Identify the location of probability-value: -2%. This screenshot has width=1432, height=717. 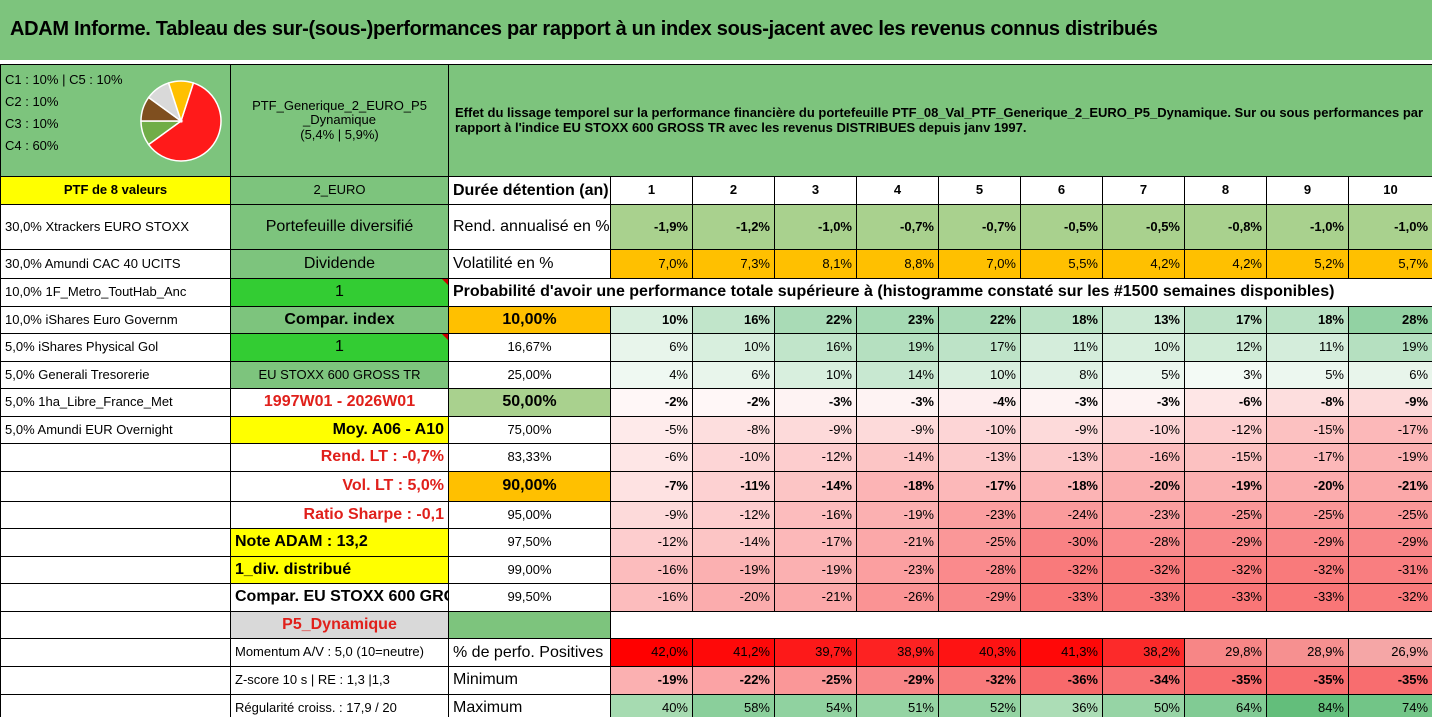
(651, 402).